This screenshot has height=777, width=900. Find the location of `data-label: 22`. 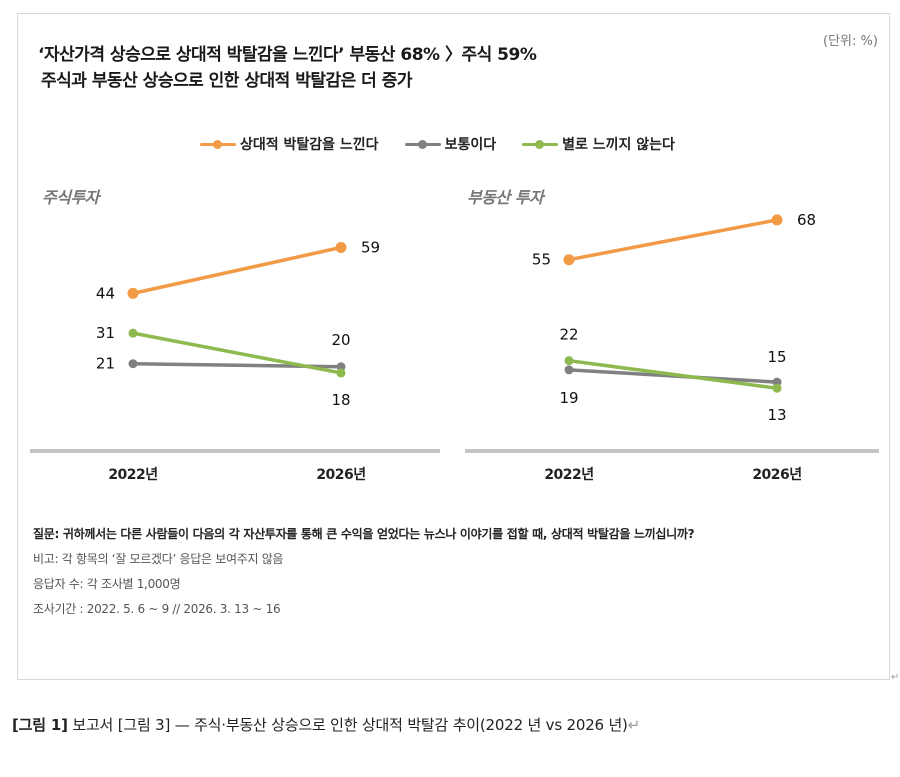

data-label: 22 is located at coordinates (568, 335).